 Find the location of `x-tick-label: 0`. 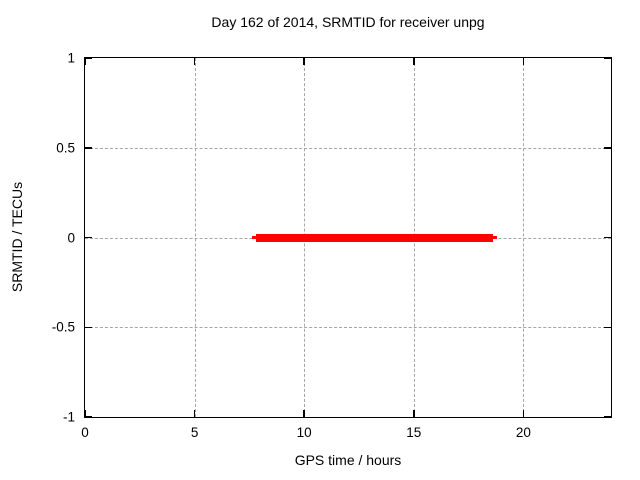

x-tick-label: 0 is located at coordinates (85, 432).